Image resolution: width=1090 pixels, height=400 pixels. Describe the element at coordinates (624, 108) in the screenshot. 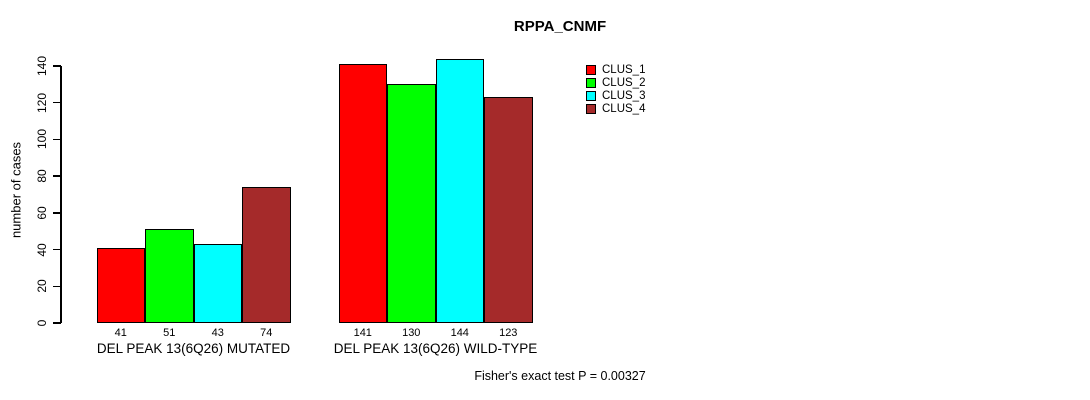

I see `legend-label: CLUS_4` at that location.